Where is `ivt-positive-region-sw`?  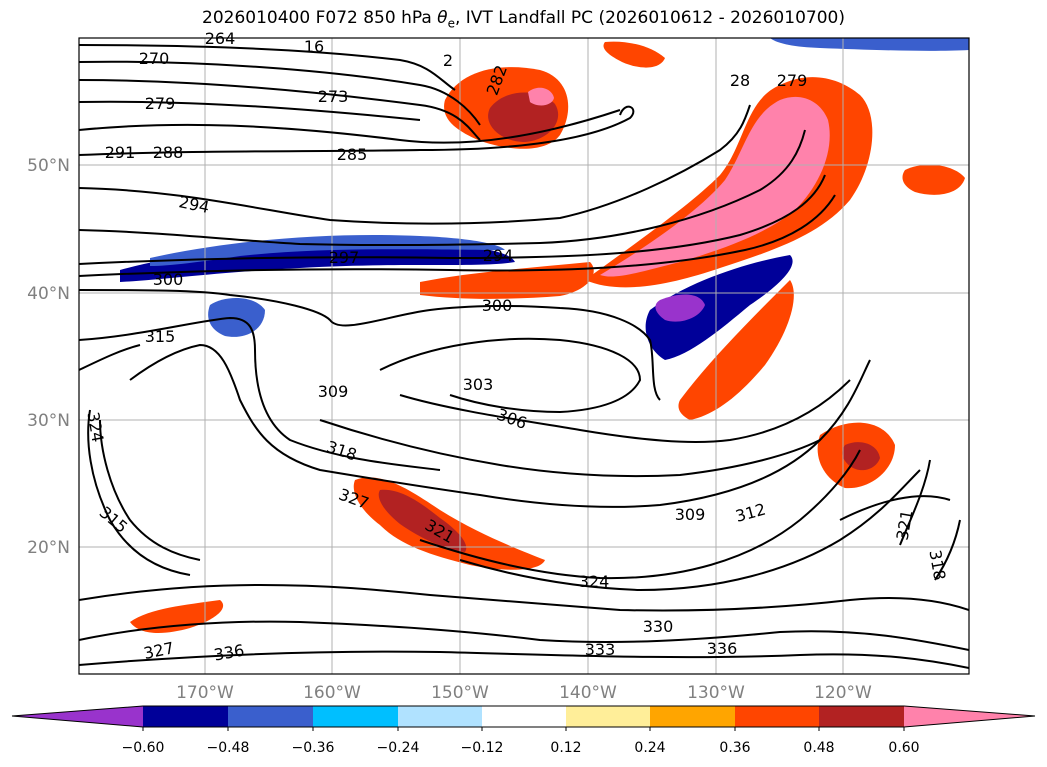 ivt-positive-region-sw is located at coordinates (736, 350).